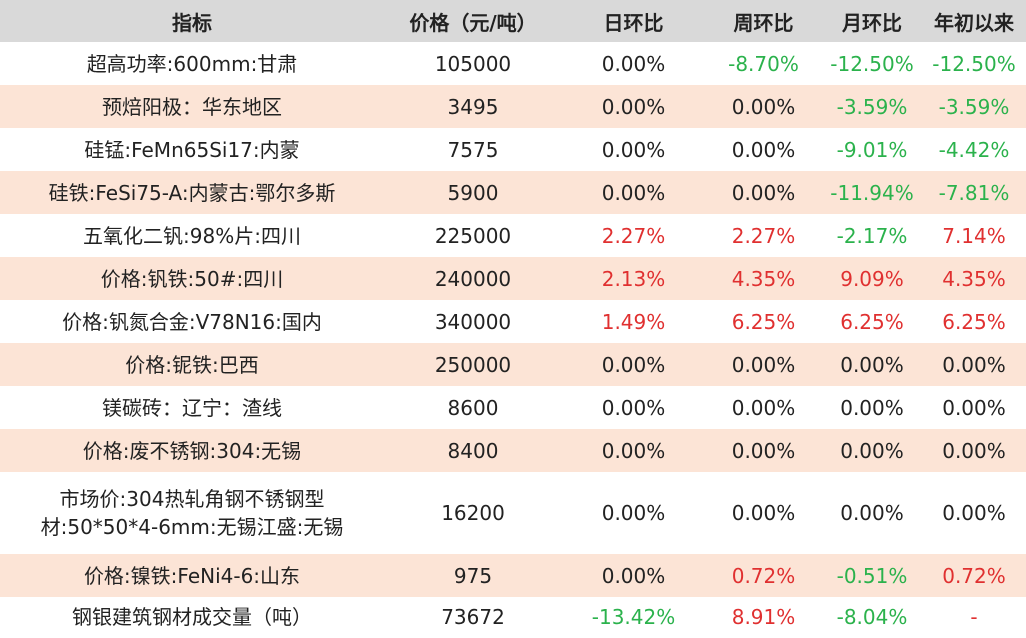  I want to click on cell-month-change: -0.51%, so click(872, 575).